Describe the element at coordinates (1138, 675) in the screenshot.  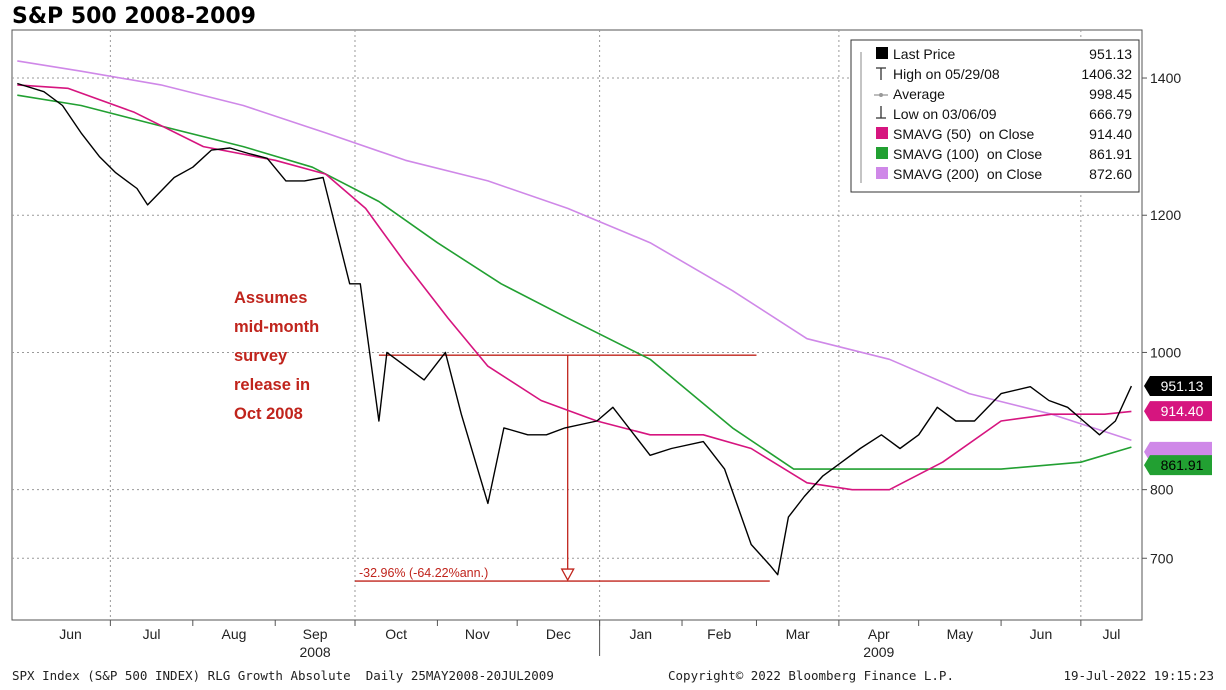
I see `footer-timestamp: 19-Jul-2022 19:15:23` at that location.